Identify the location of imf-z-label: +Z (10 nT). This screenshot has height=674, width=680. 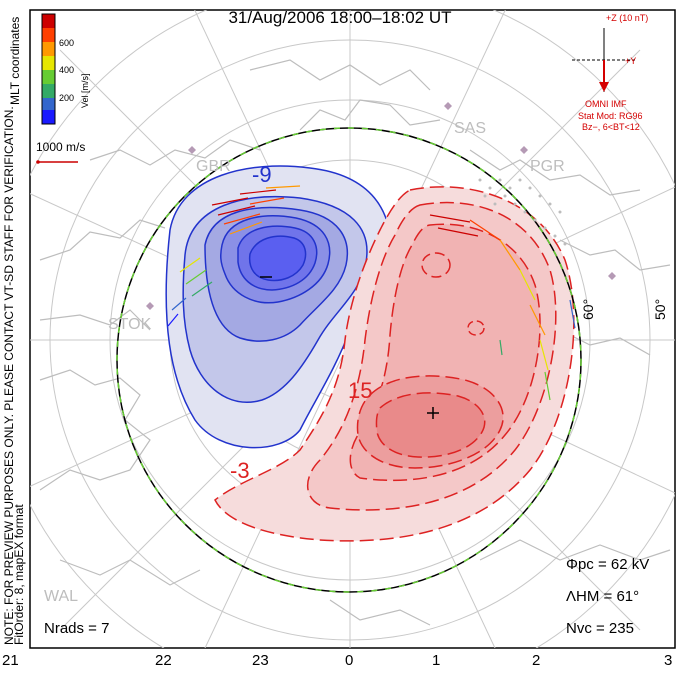
(627, 18).